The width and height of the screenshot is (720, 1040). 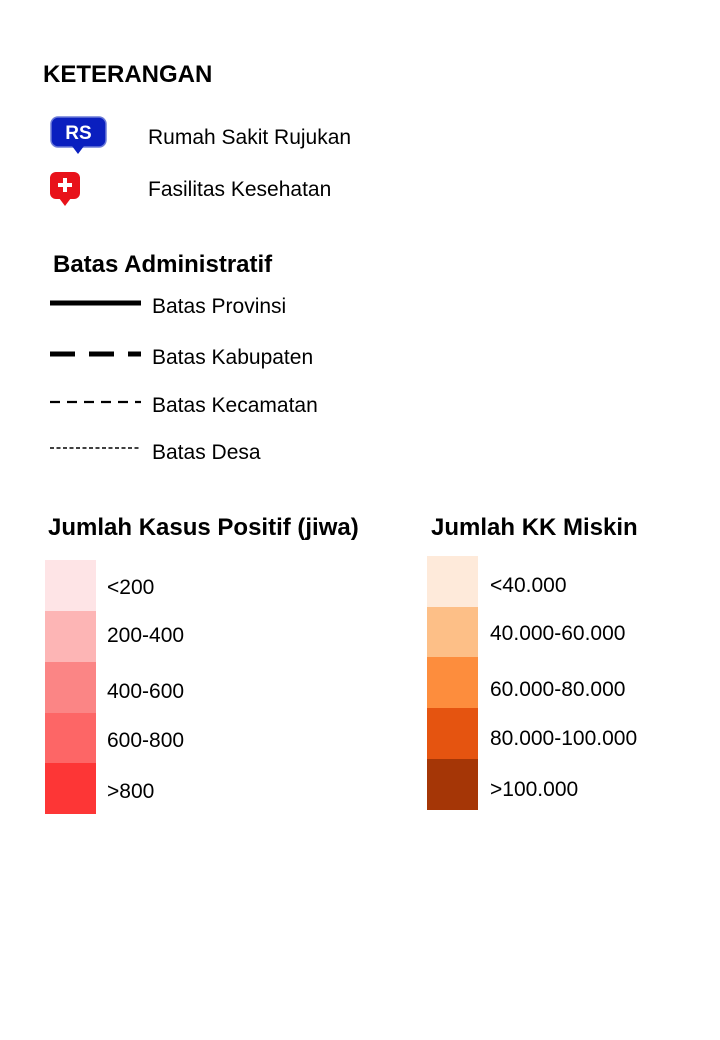 What do you see at coordinates (558, 633) in the screenshot?
I see `poverty-label-2: 40.000-60.000` at bounding box center [558, 633].